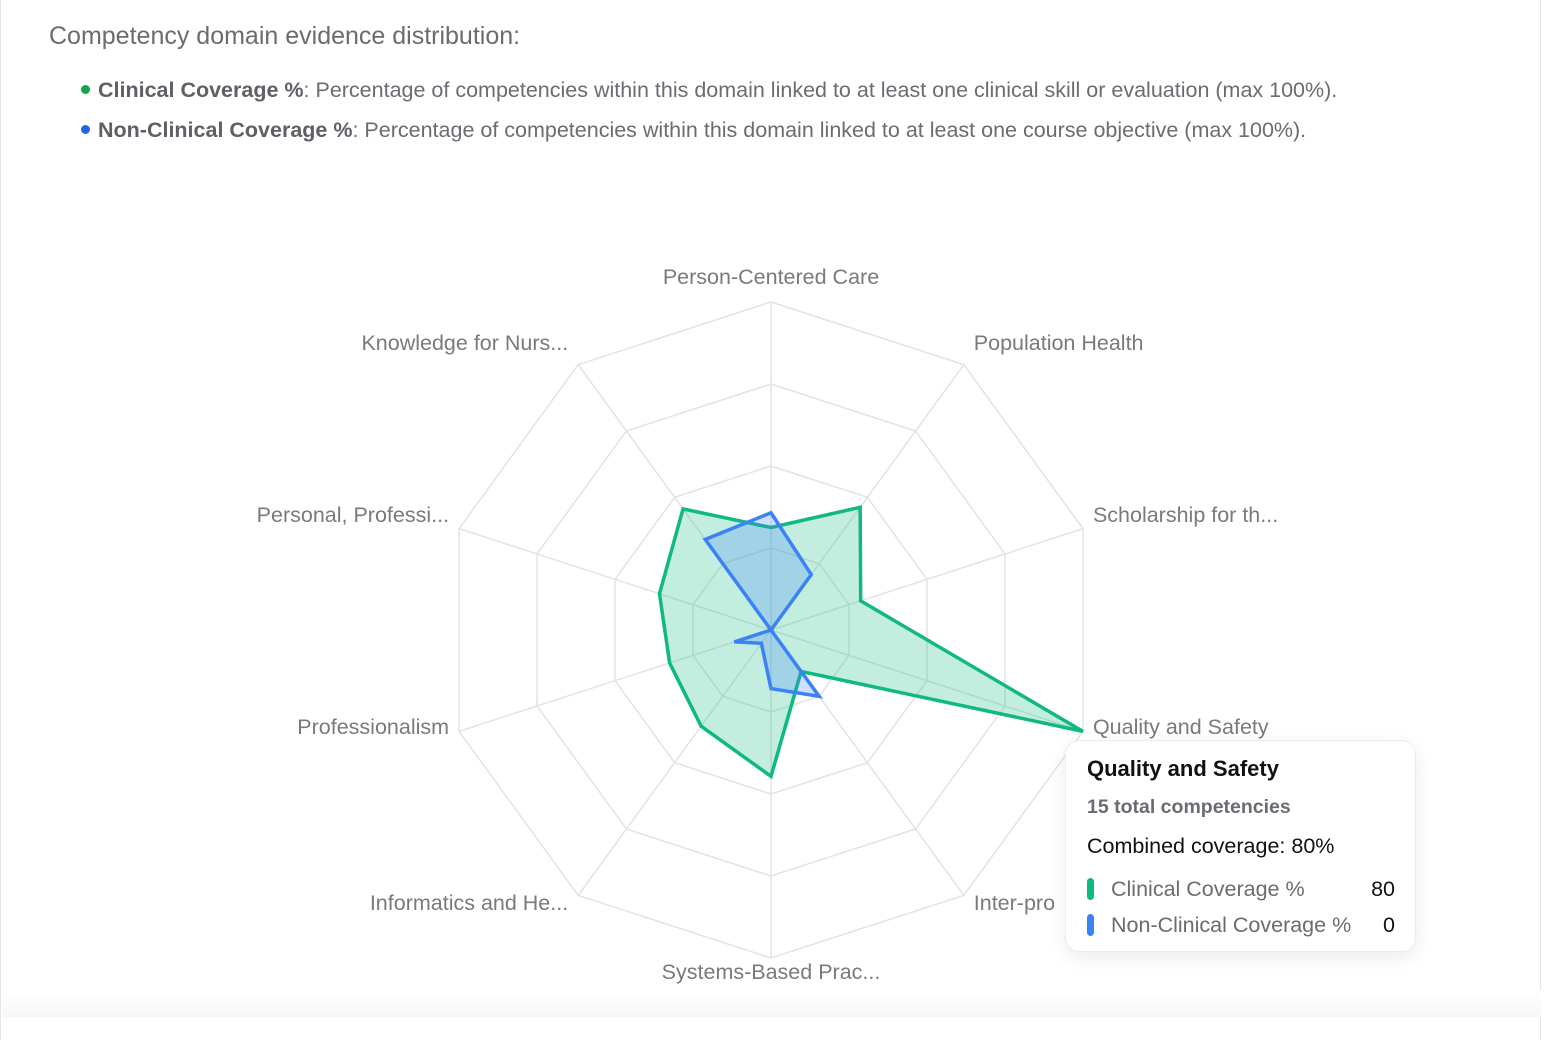 The image size is (1544, 1040). I want to click on green-dot-icon, so click(85, 89).